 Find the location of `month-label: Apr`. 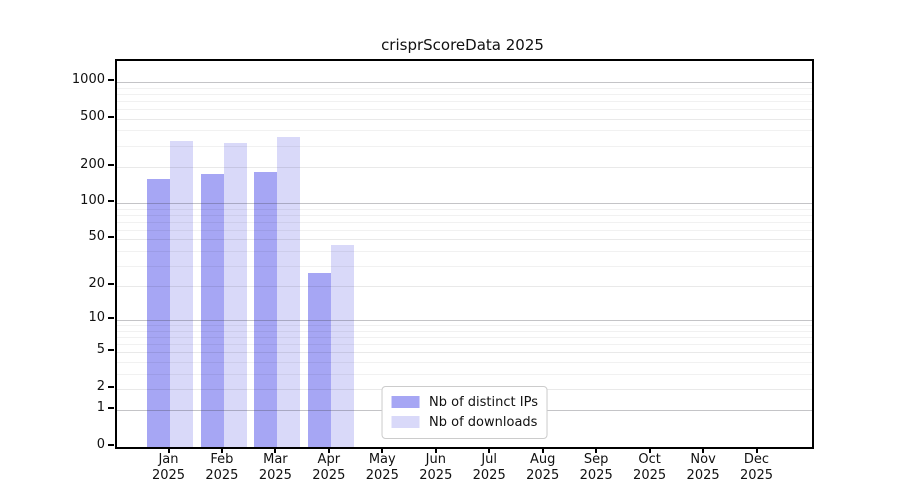

month-label: Apr is located at coordinates (329, 459).